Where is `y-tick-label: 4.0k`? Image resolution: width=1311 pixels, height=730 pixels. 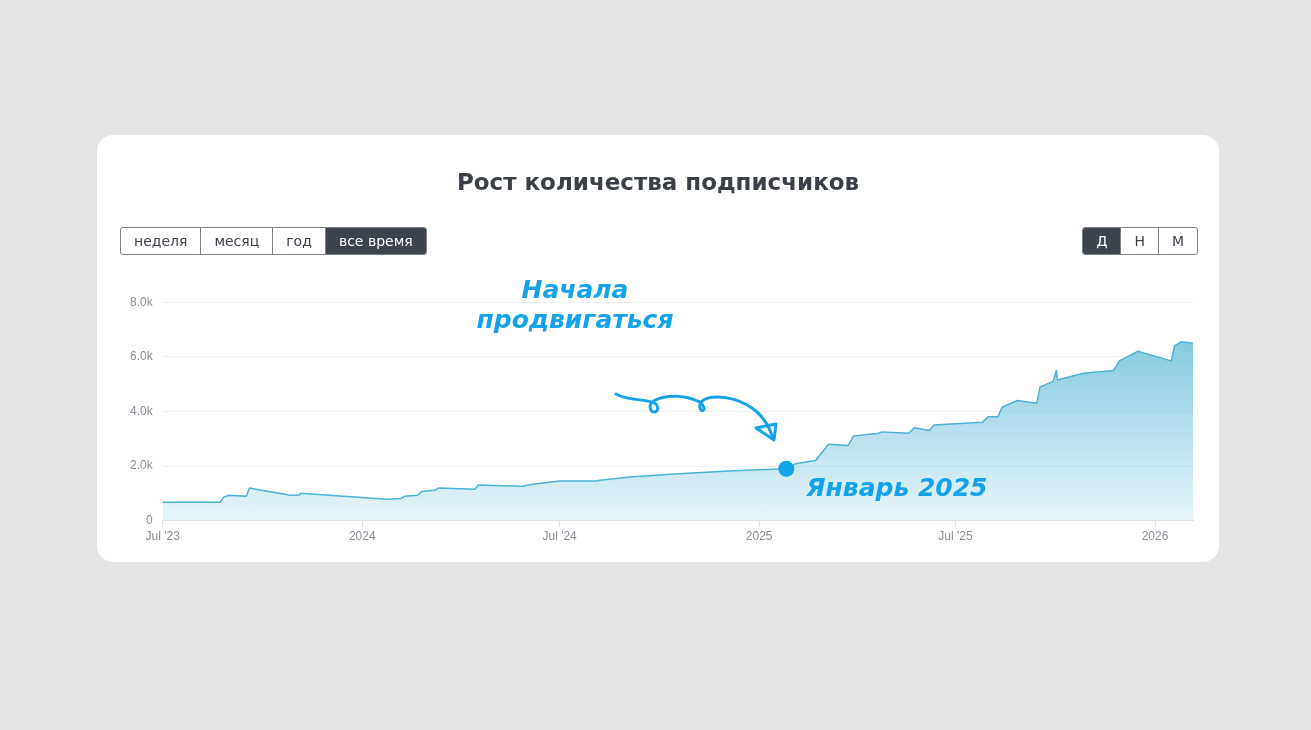 y-tick-label: 4.0k is located at coordinates (141, 410).